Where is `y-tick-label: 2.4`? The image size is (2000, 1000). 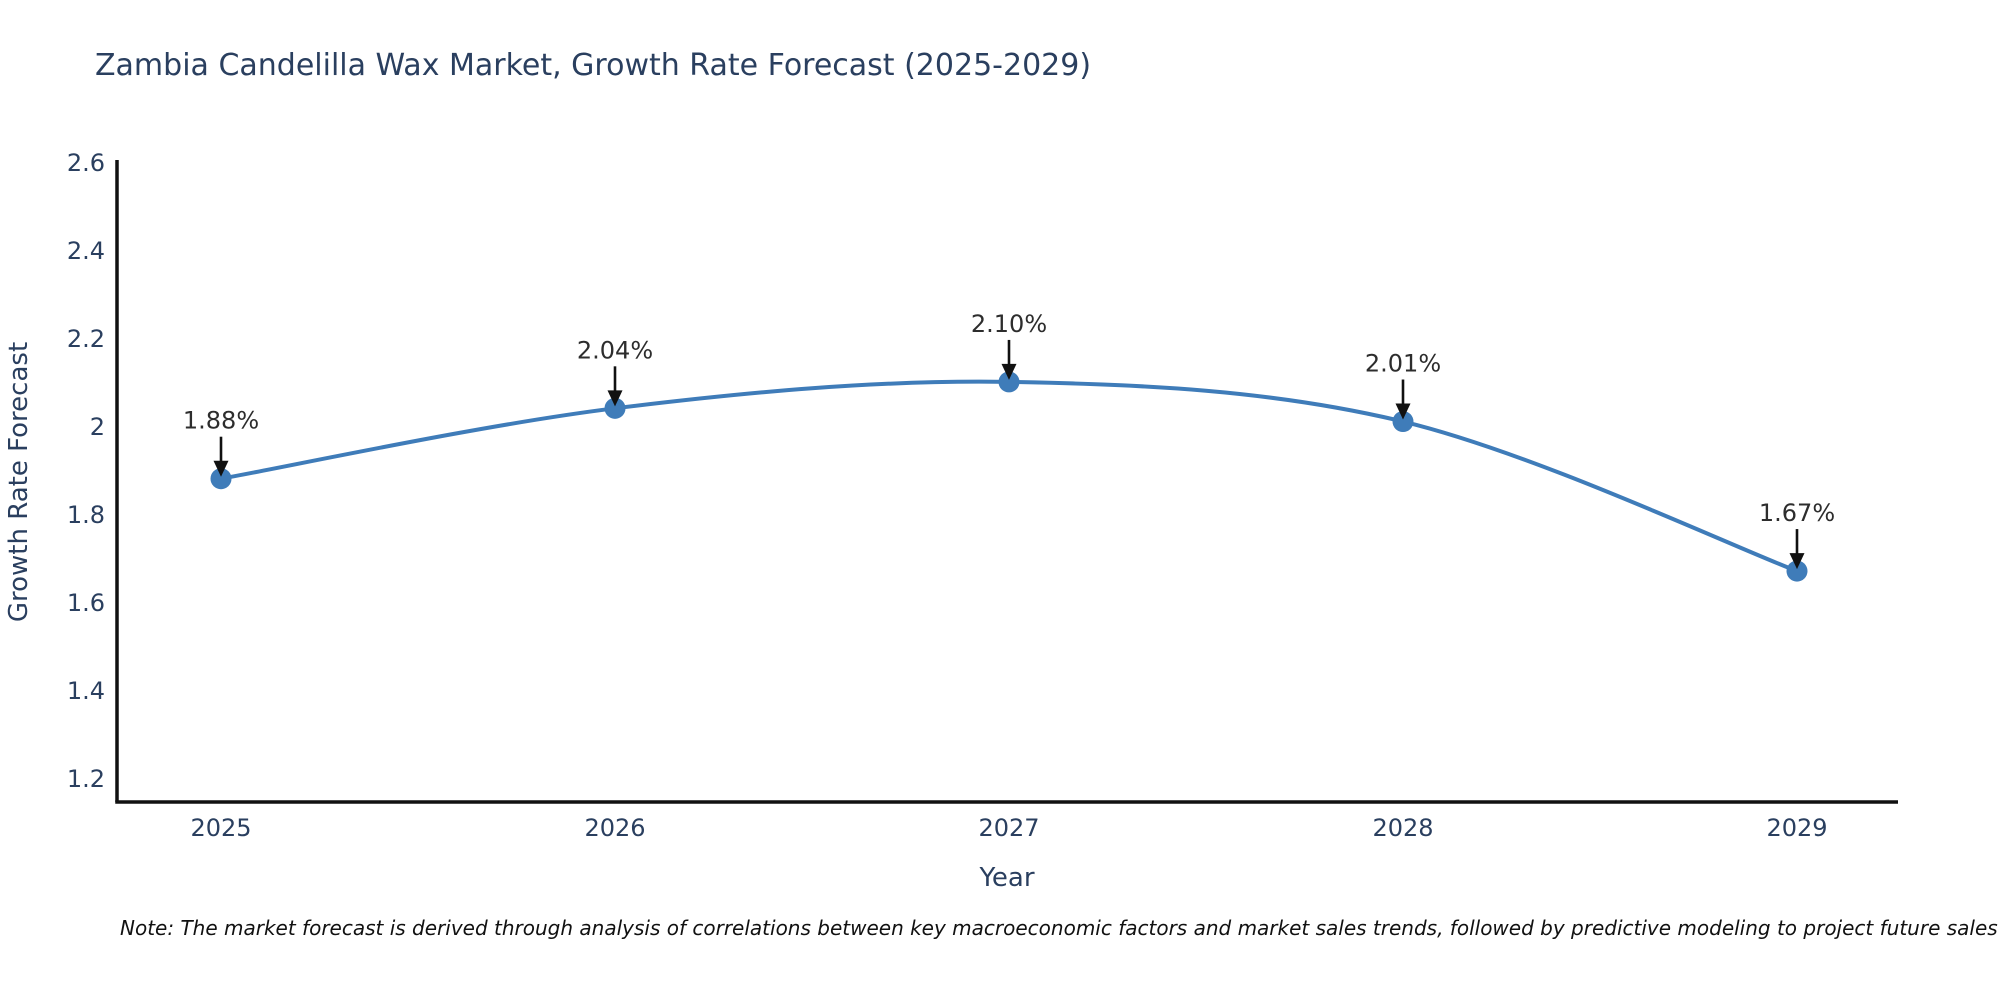 y-tick-label: 2.4 is located at coordinates (86, 251).